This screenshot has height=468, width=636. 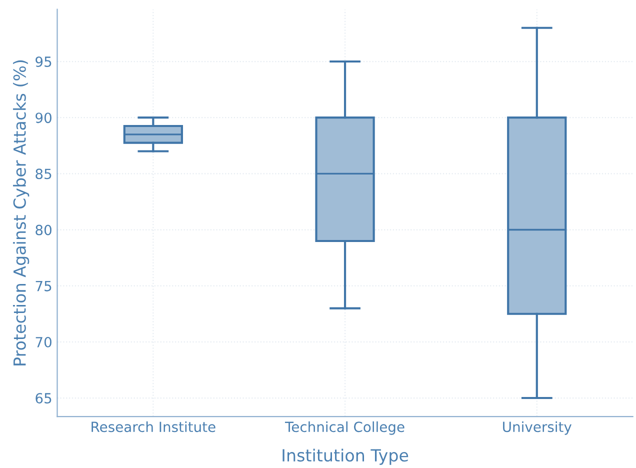 I want to click on x-axis-title: Institution Type, so click(x=345, y=456).